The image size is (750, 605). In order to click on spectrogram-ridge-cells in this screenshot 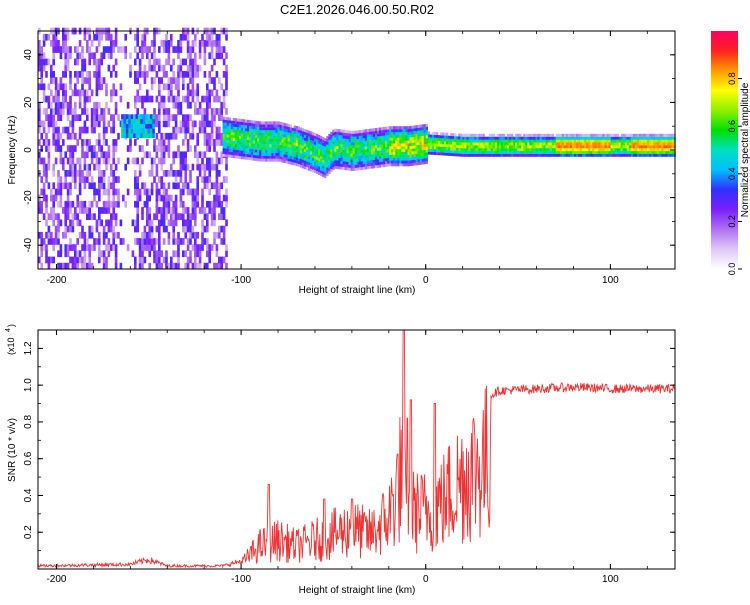, I will do `click(449, 147)`.